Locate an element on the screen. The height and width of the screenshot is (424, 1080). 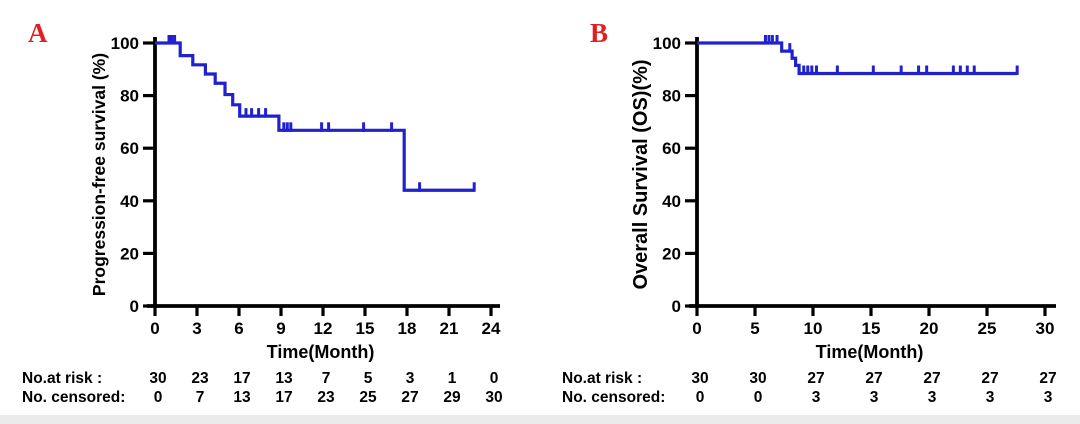
x-tick-label: 20 is located at coordinates (929, 328).